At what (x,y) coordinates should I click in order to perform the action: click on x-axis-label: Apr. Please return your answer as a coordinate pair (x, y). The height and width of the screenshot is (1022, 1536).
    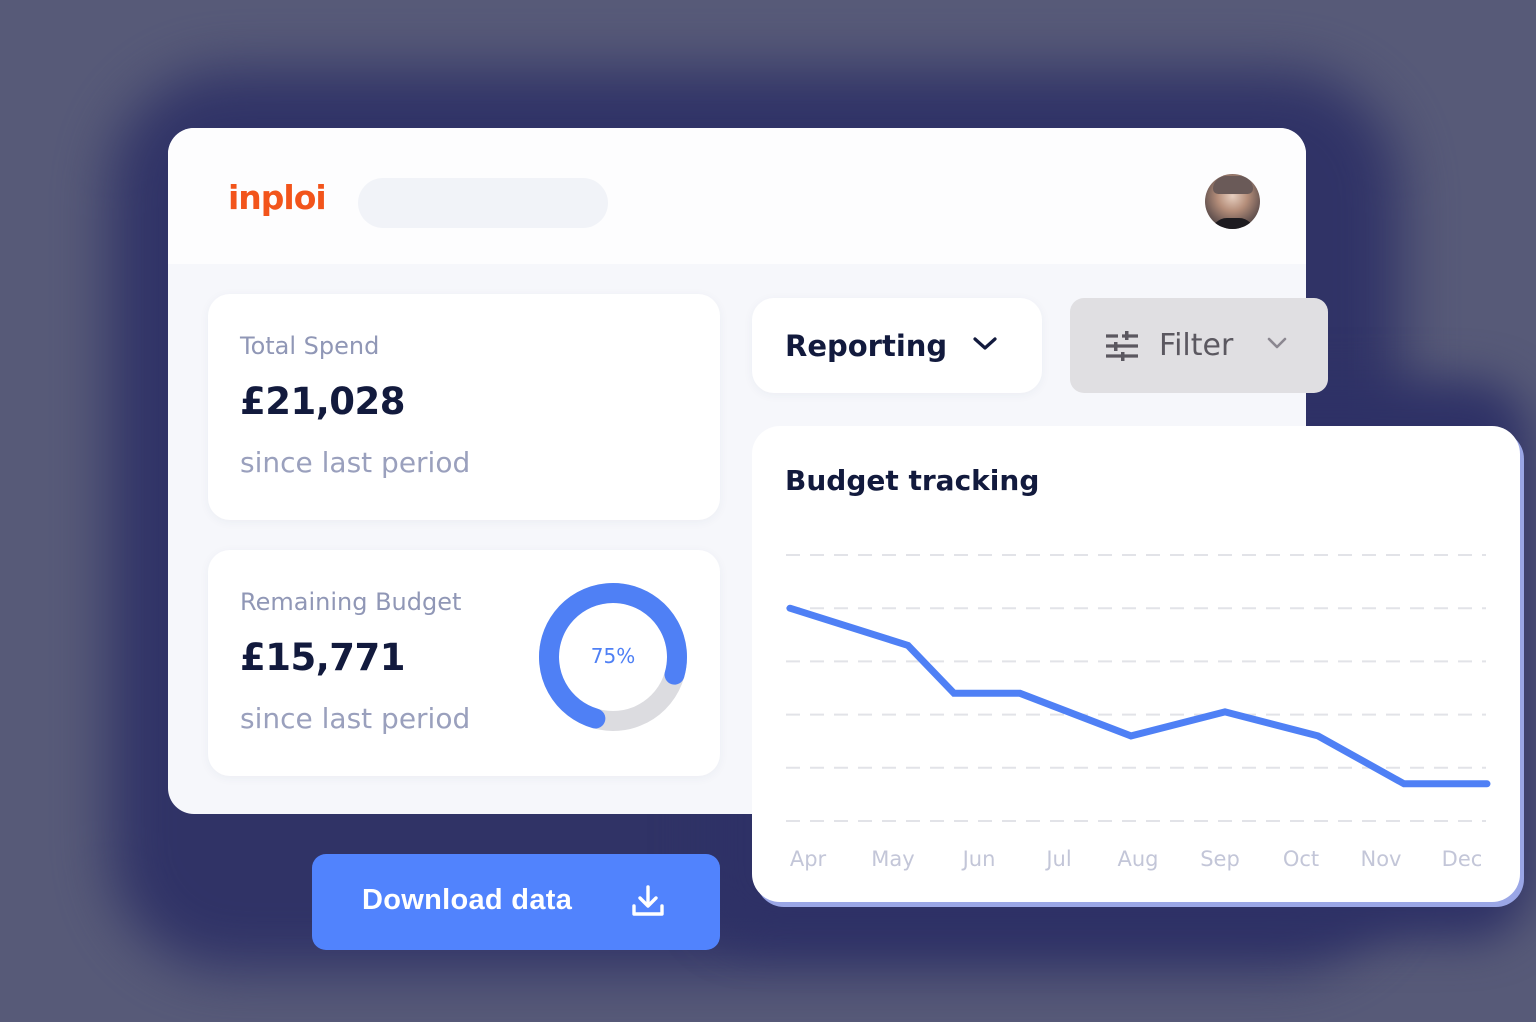
    Looking at the image, I should click on (808, 859).